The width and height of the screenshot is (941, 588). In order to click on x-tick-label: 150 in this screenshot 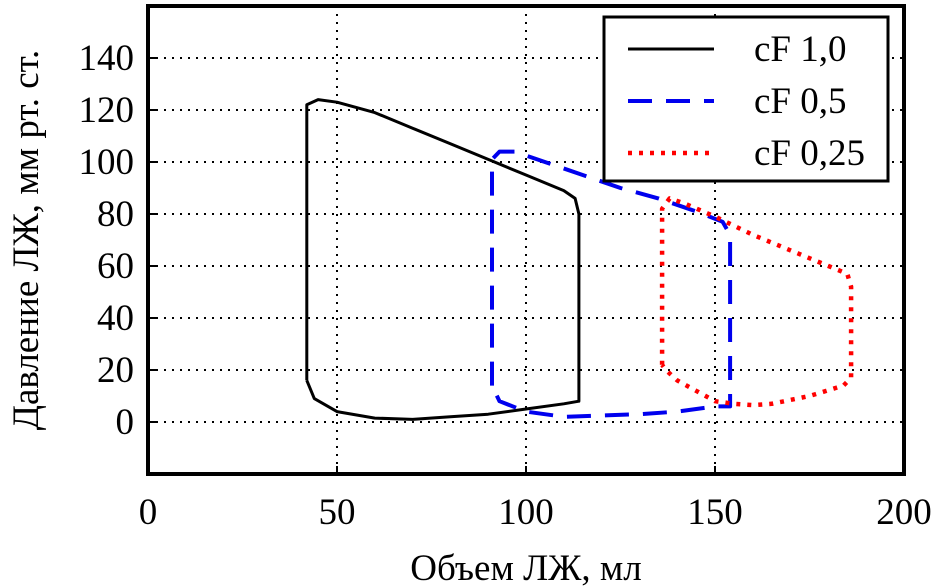, I will do `click(715, 512)`.